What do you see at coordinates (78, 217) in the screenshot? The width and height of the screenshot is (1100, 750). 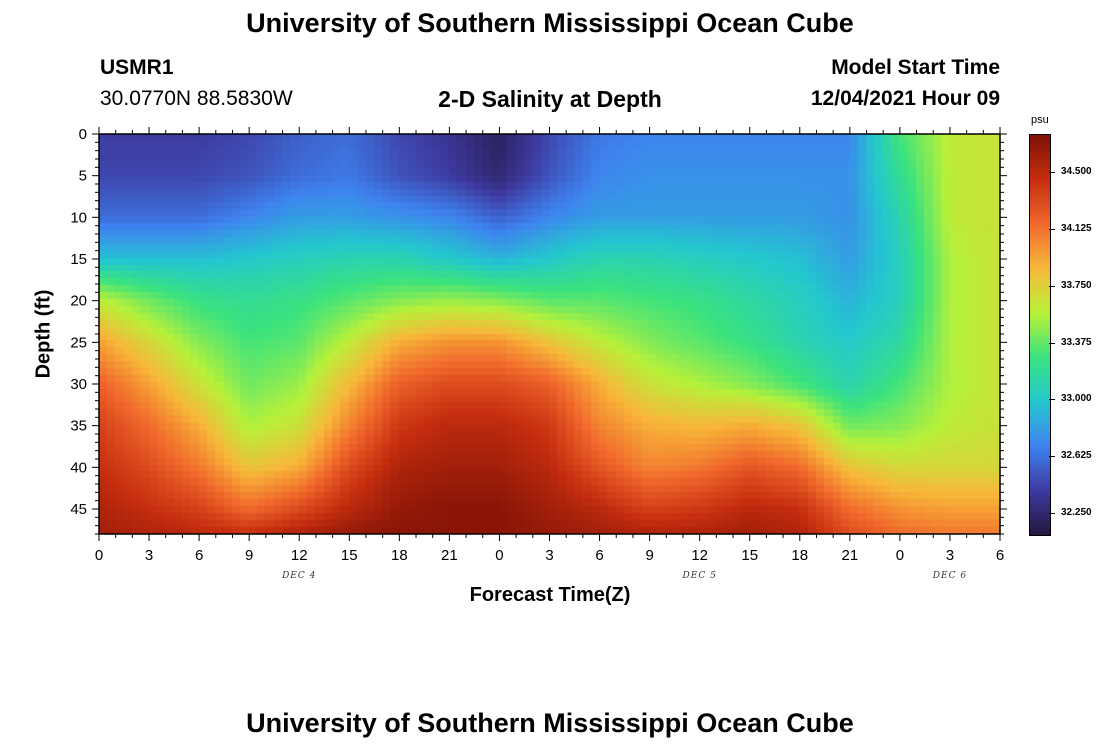 I see `y-tick-label: 10` at bounding box center [78, 217].